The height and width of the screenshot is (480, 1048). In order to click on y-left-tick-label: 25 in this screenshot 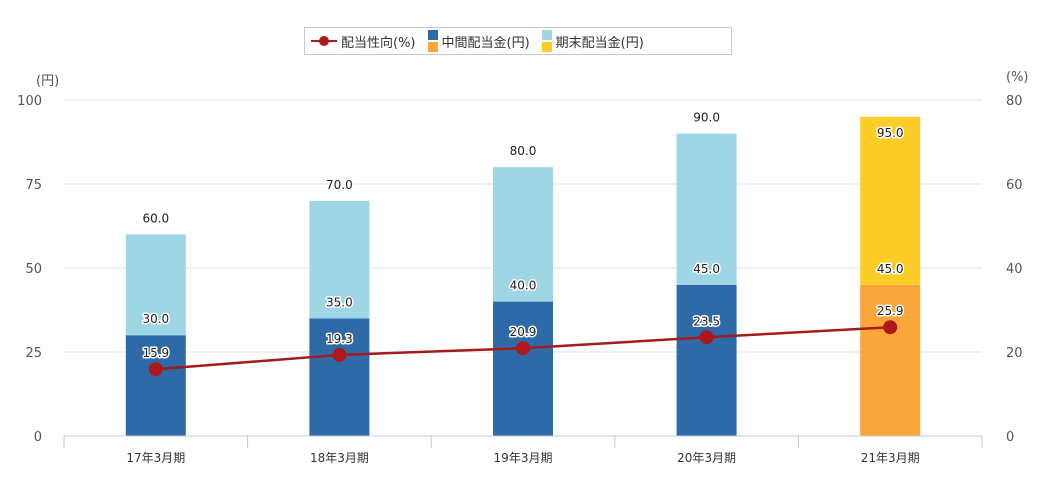, I will do `click(33, 353)`.